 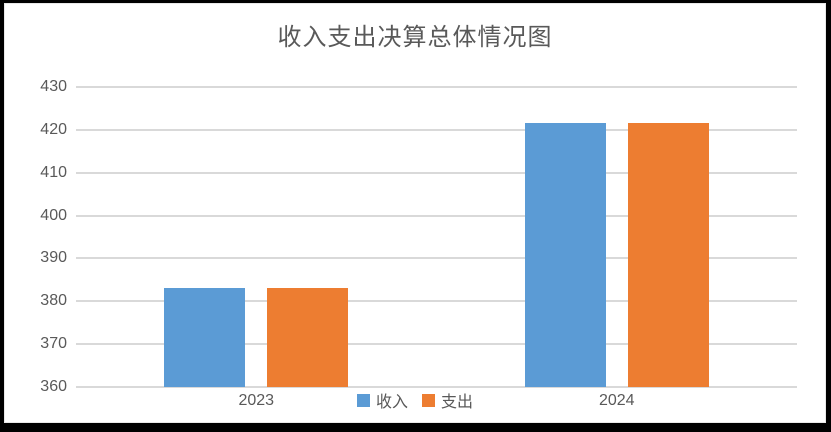 What do you see at coordinates (205, 337) in the screenshot?
I see `bar-收入-2023` at bounding box center [205, 337].